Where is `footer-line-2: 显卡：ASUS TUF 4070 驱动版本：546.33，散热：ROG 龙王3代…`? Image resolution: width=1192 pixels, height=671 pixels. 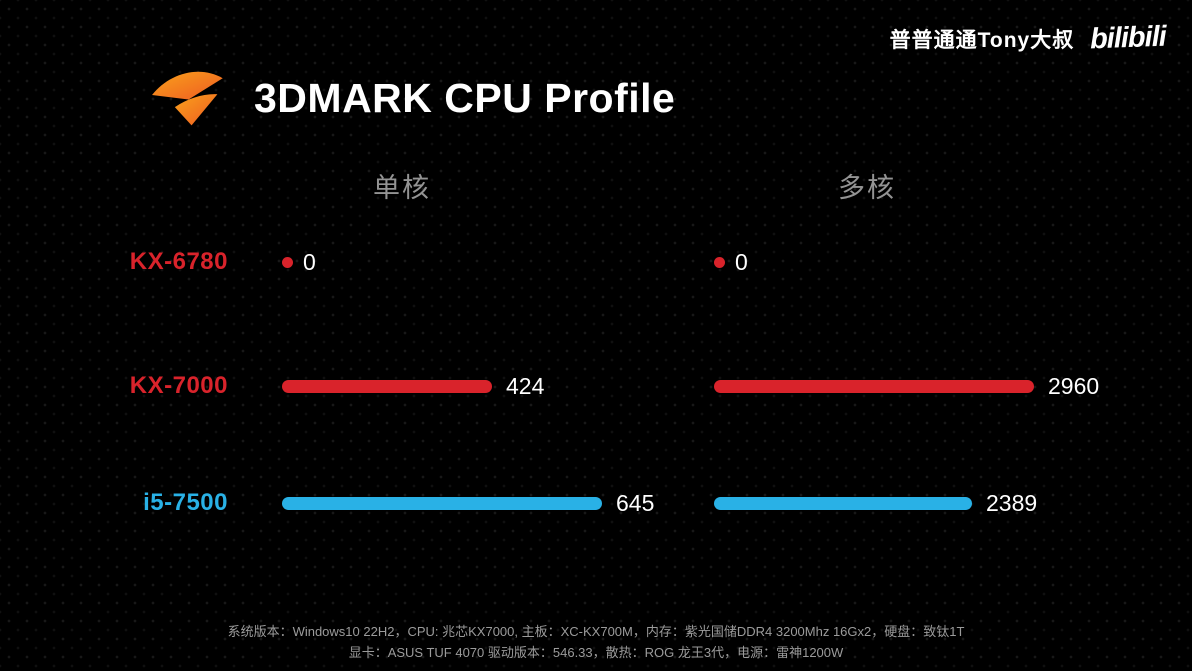 footer-line-2: 显卡：ASUS TUF 4070 驱动版本：546.33，散热：ROG 龙王3代… is located at coordinates (596, 652).